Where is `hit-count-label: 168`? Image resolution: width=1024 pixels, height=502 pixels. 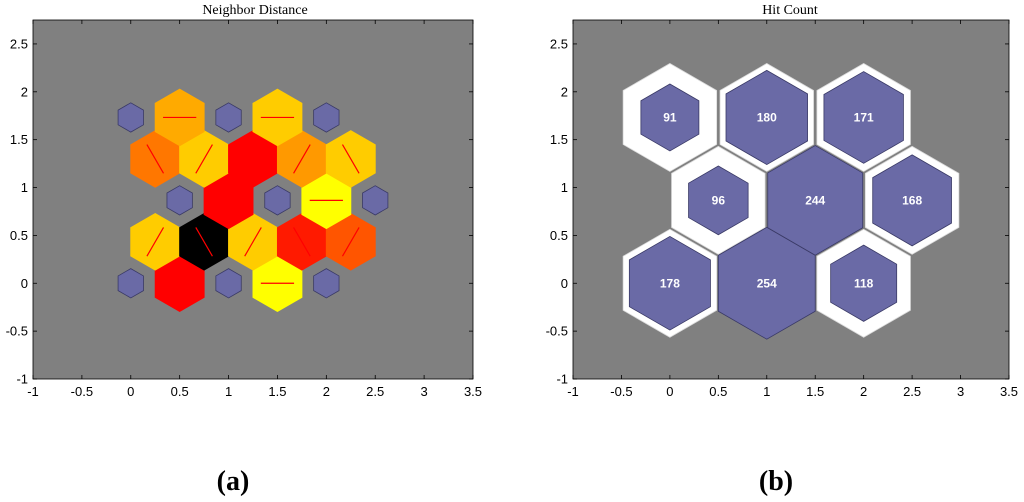 hit-count-label: 168 is located at coordinates (912, 200).